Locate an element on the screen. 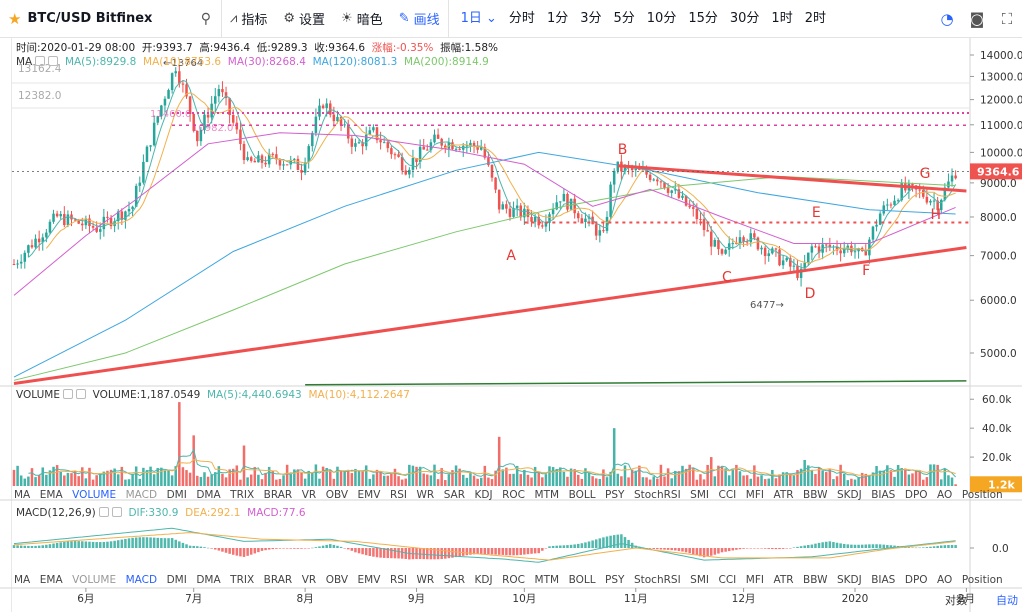 This screenshot has width=1022, height=612. draw-button: ✎ 画线 is located at coordinates (419, 19).